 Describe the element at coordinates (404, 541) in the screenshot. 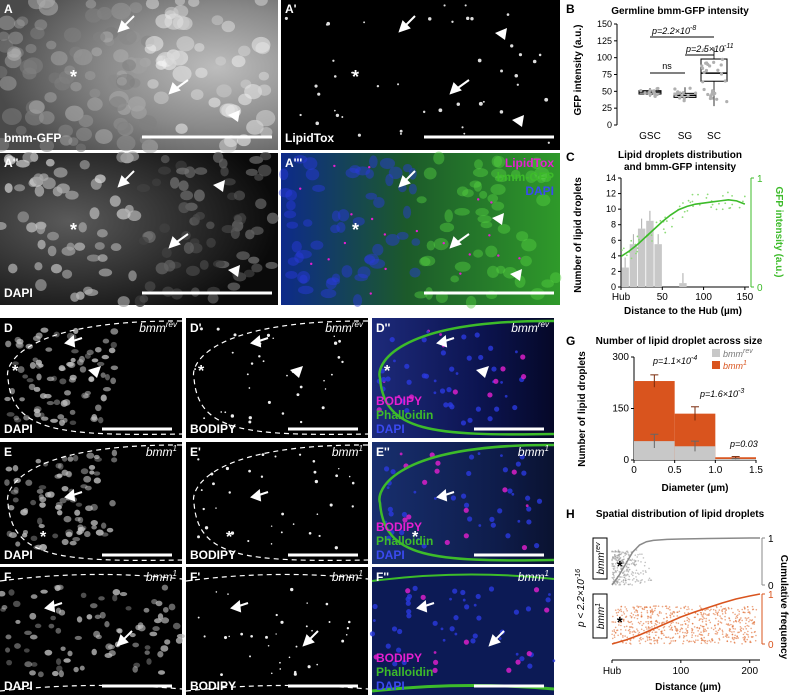

I see `channel-legend: Phalloidin` at that location.